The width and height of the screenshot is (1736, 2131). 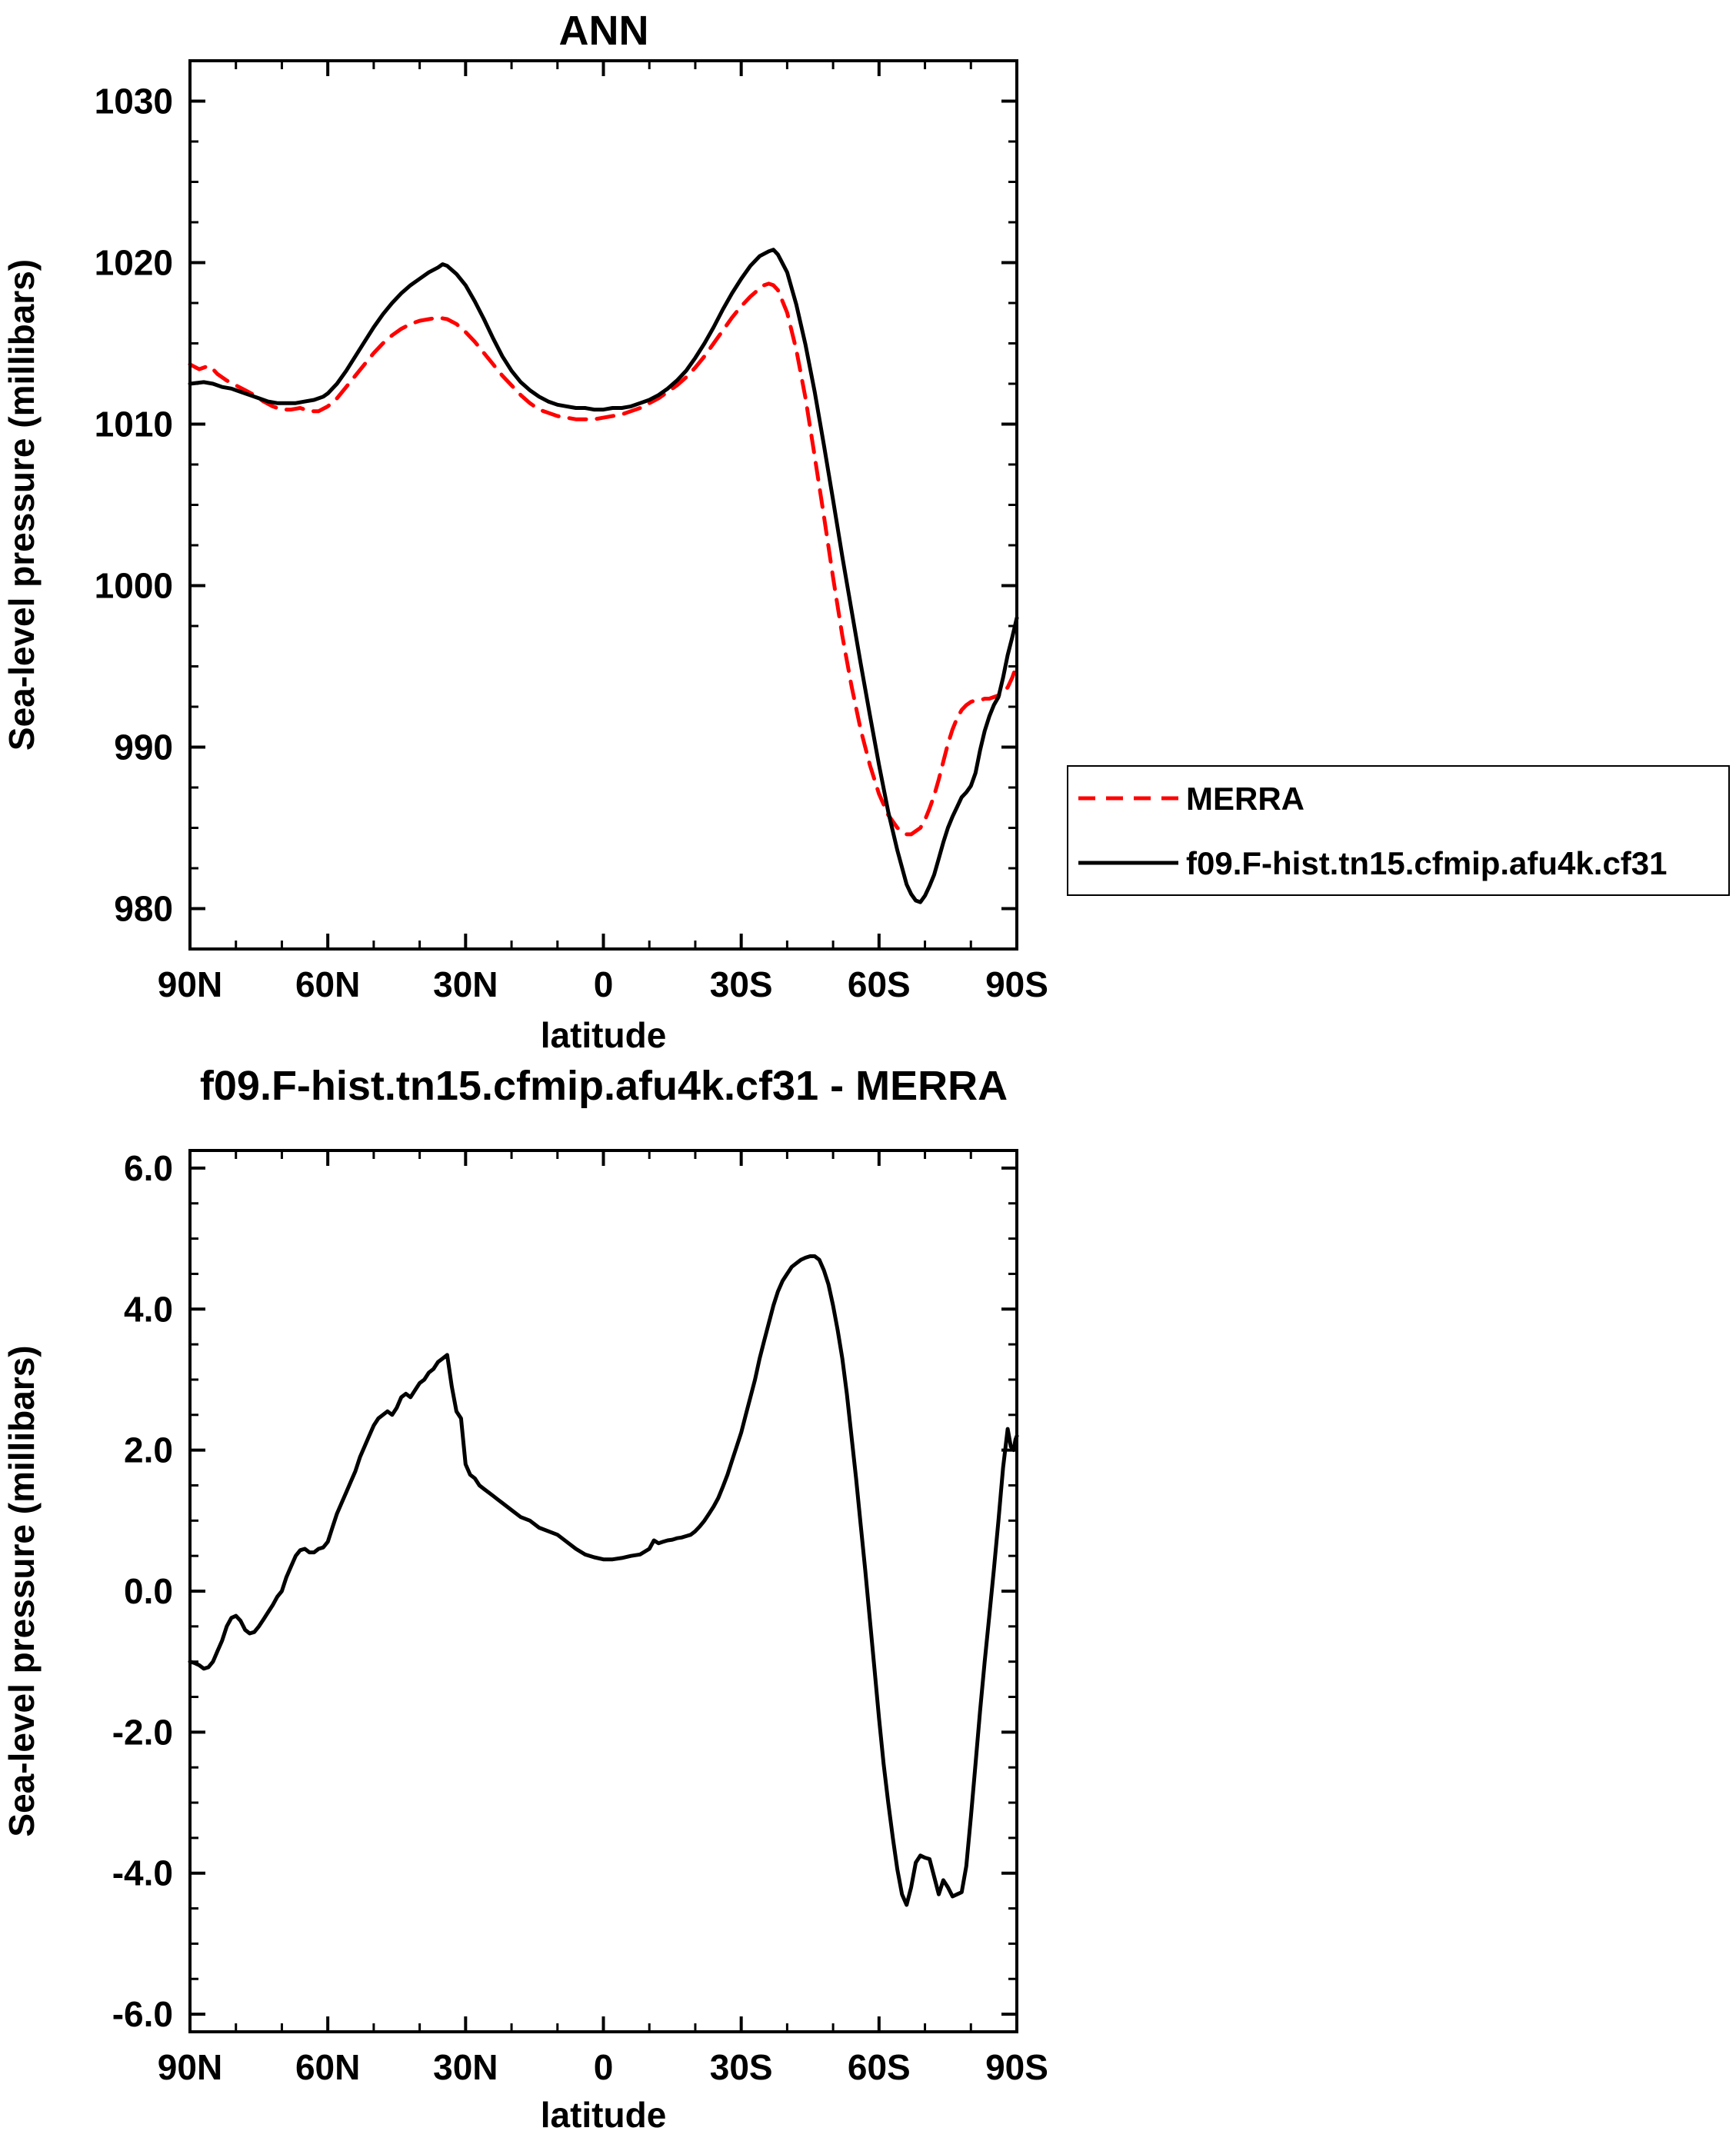 What do you see at coordinates (142, 2014) in the screenshot?
I see `y-tick-label: -6.0` at bounding box center [142, 2014].